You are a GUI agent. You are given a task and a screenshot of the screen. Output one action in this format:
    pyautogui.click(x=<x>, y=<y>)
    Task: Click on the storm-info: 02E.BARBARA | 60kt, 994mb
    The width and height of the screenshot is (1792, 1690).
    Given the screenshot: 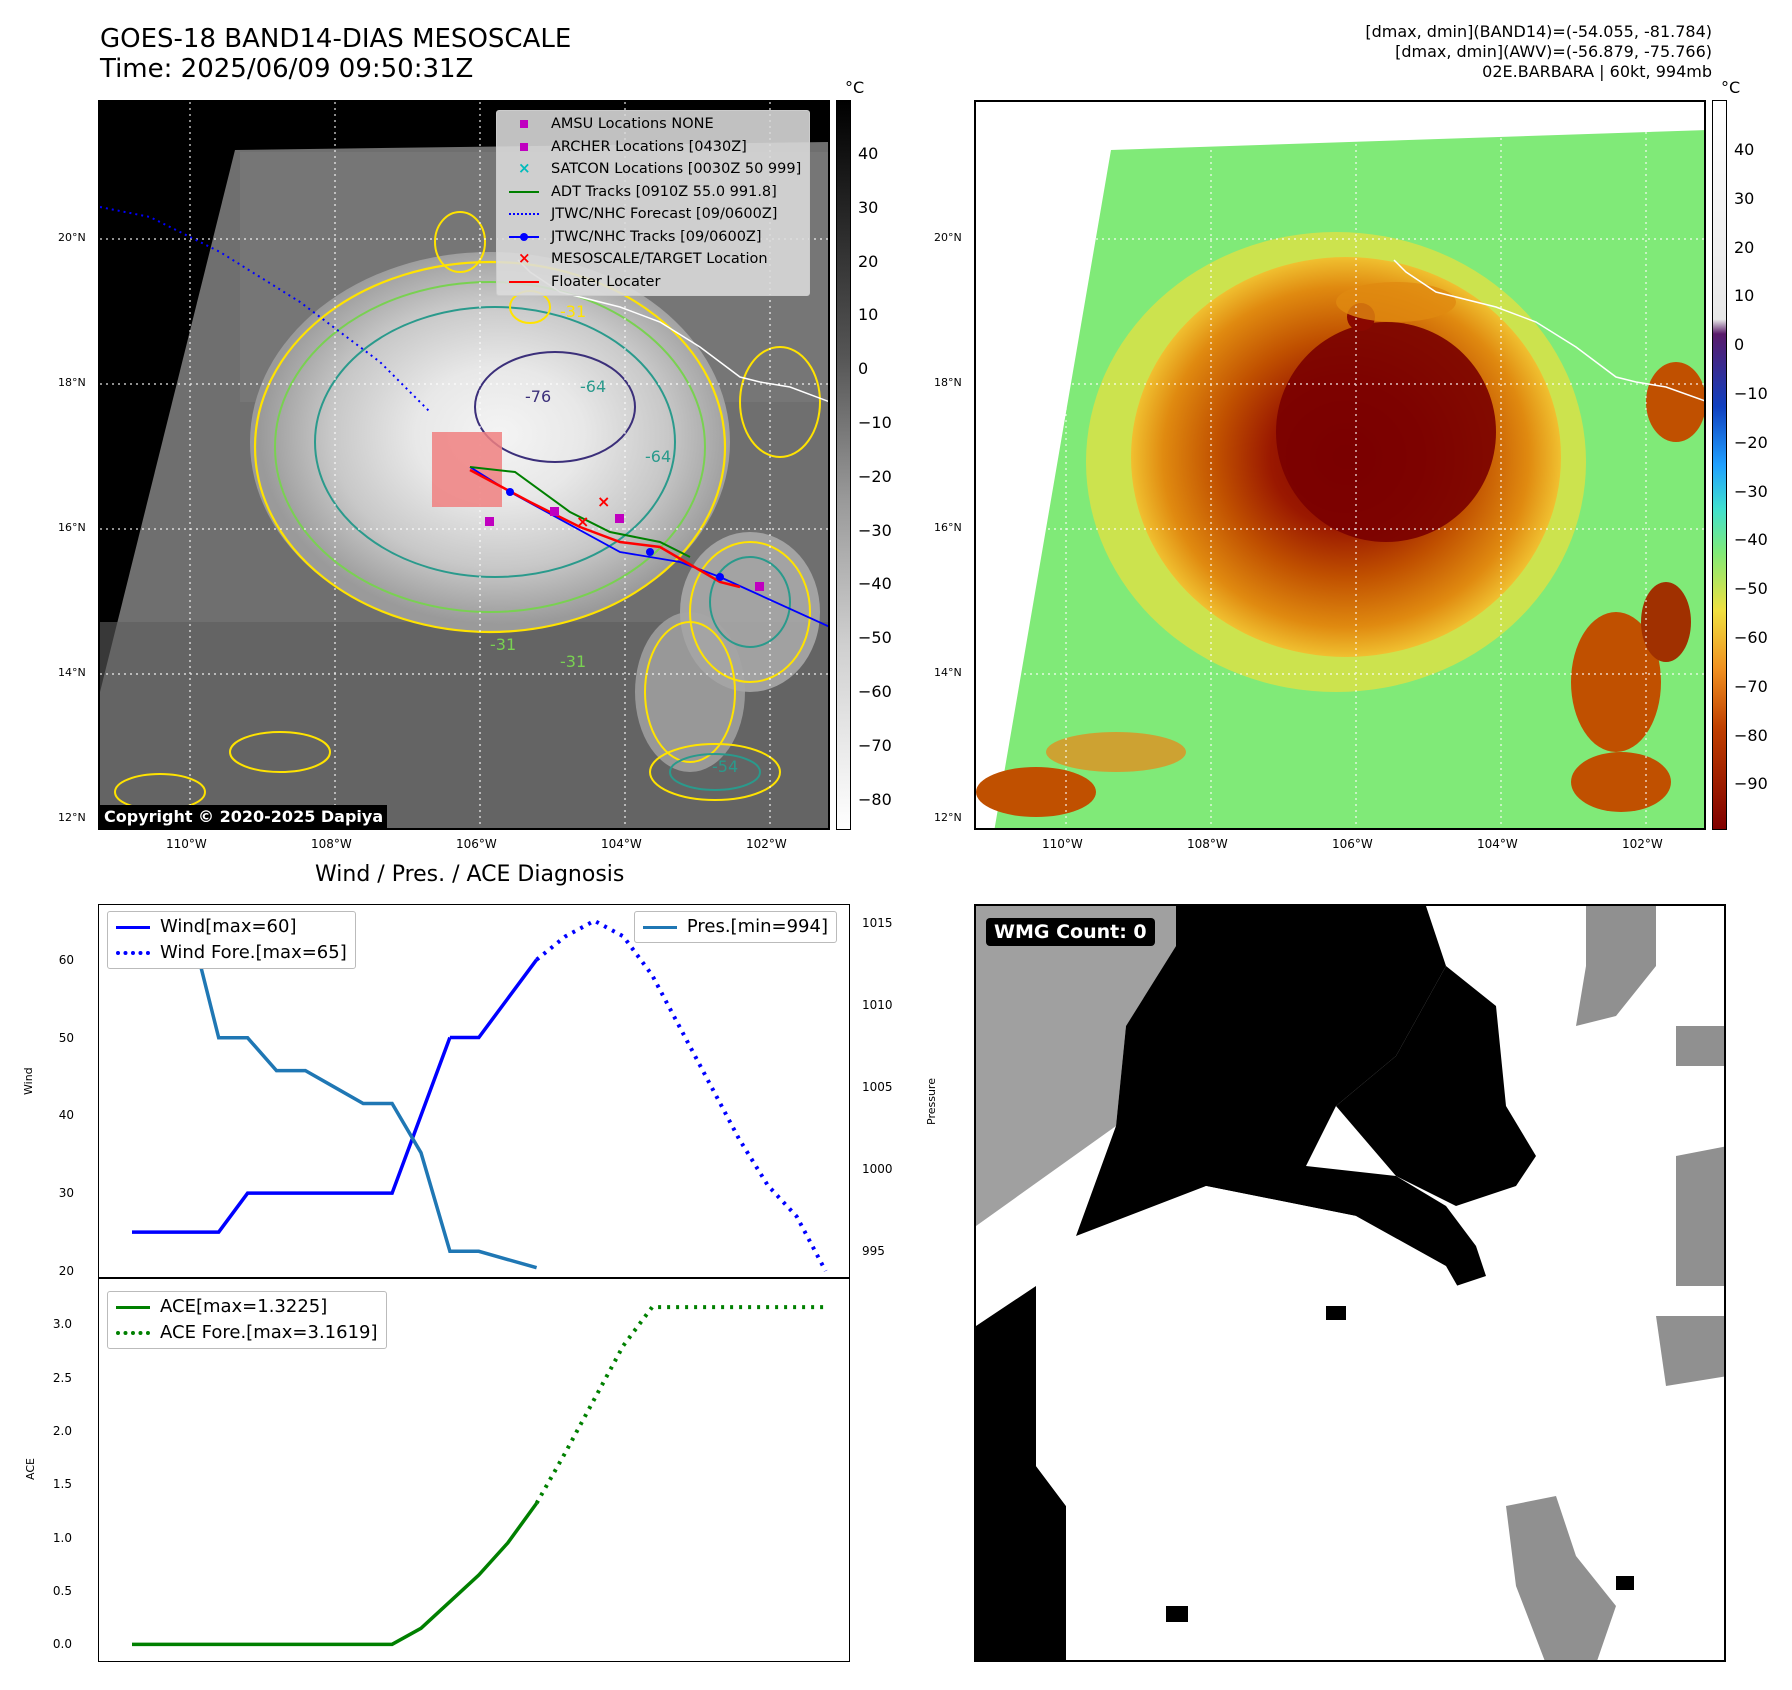 What is the action you would take?
    pyautogui.click(x=1597, y=71)
    